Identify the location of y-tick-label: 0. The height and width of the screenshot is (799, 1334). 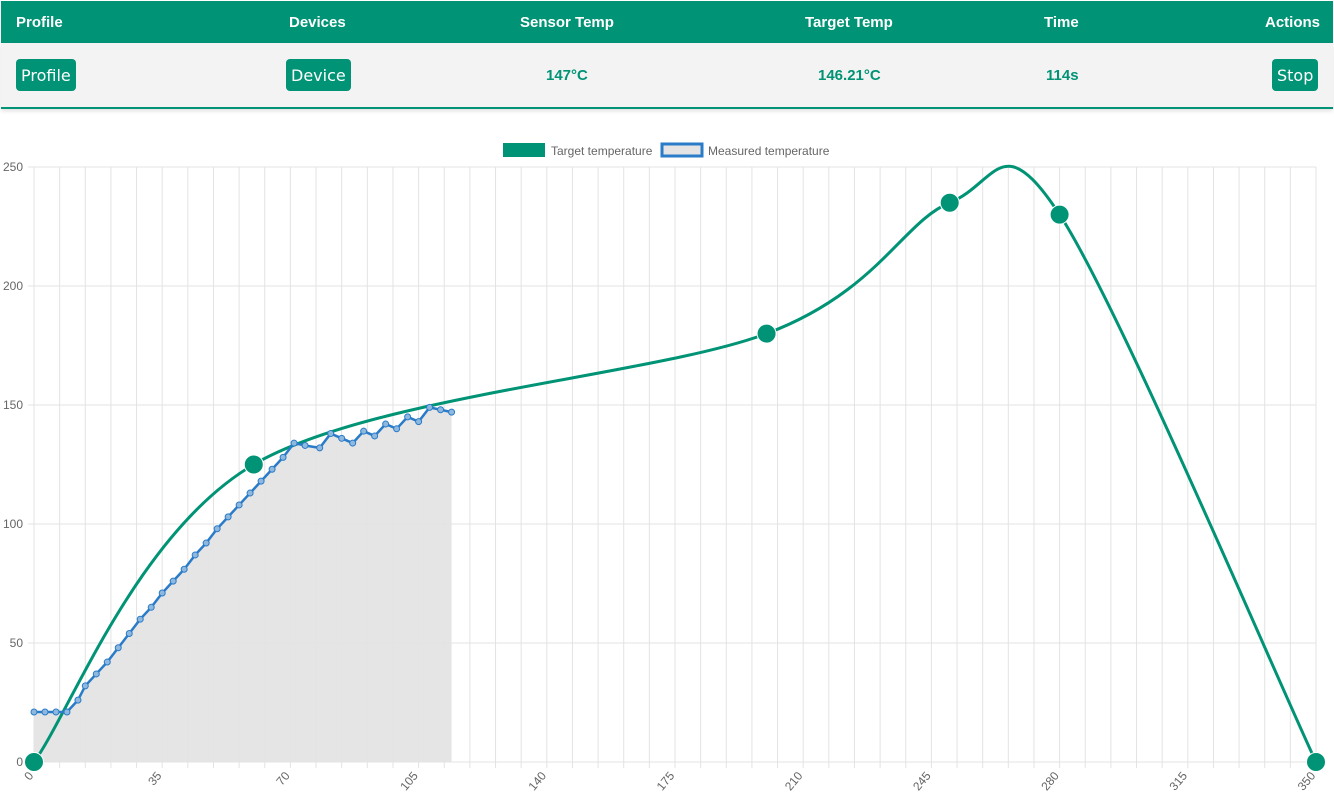
(19, 762).